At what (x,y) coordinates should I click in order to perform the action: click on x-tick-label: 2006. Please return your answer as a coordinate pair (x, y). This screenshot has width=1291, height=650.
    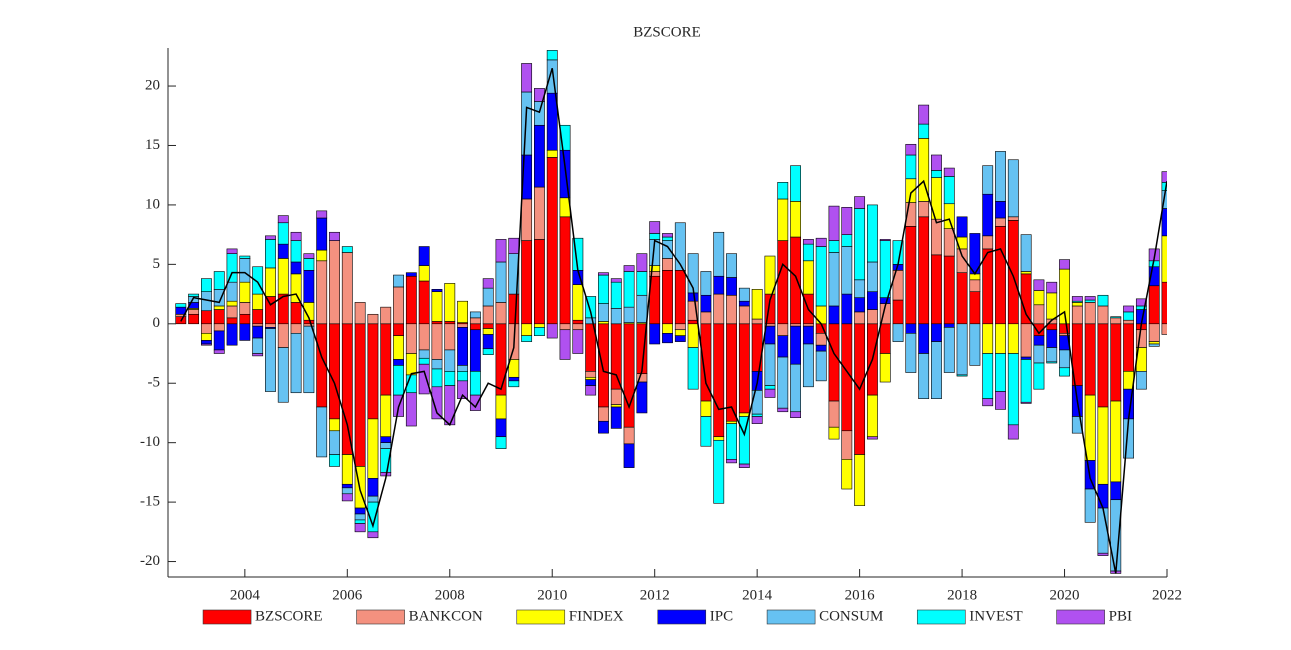
    Looking at the image, I should click on (347, 595).